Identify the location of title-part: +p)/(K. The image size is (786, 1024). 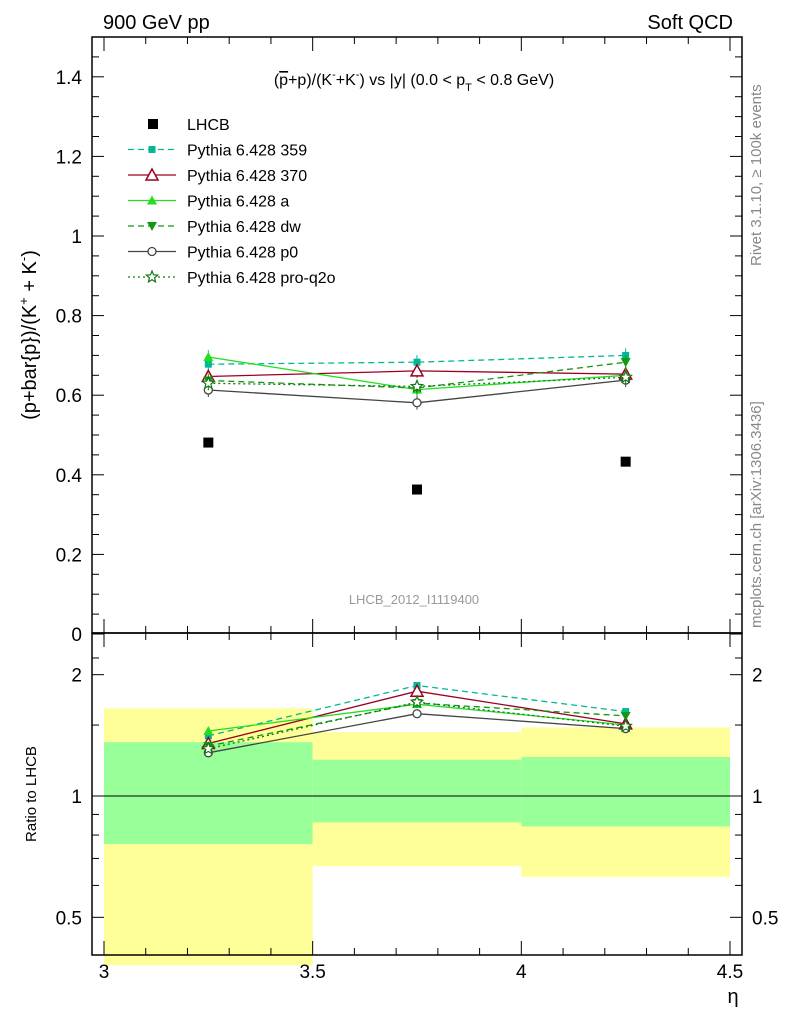
(310, 80).